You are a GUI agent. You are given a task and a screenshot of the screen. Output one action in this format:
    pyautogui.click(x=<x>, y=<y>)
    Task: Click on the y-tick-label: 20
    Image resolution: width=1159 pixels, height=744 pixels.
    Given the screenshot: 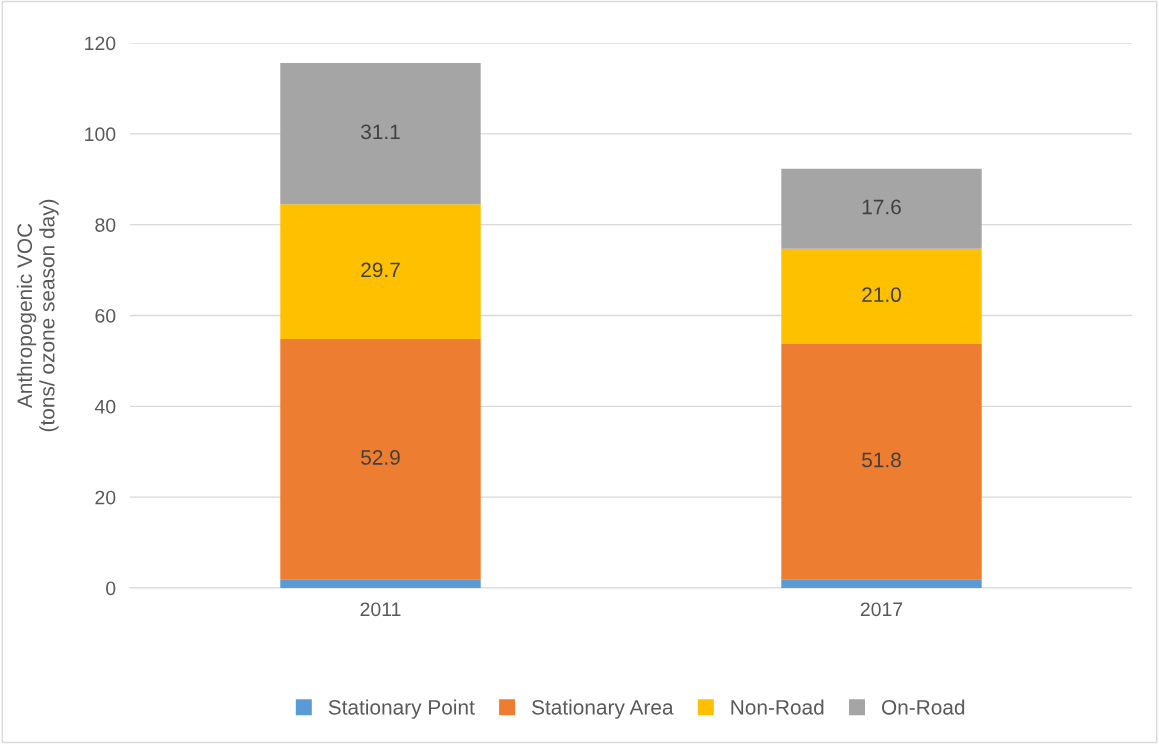 What is the action you would take?
    pyautogui.click(x=105, y=497)
    